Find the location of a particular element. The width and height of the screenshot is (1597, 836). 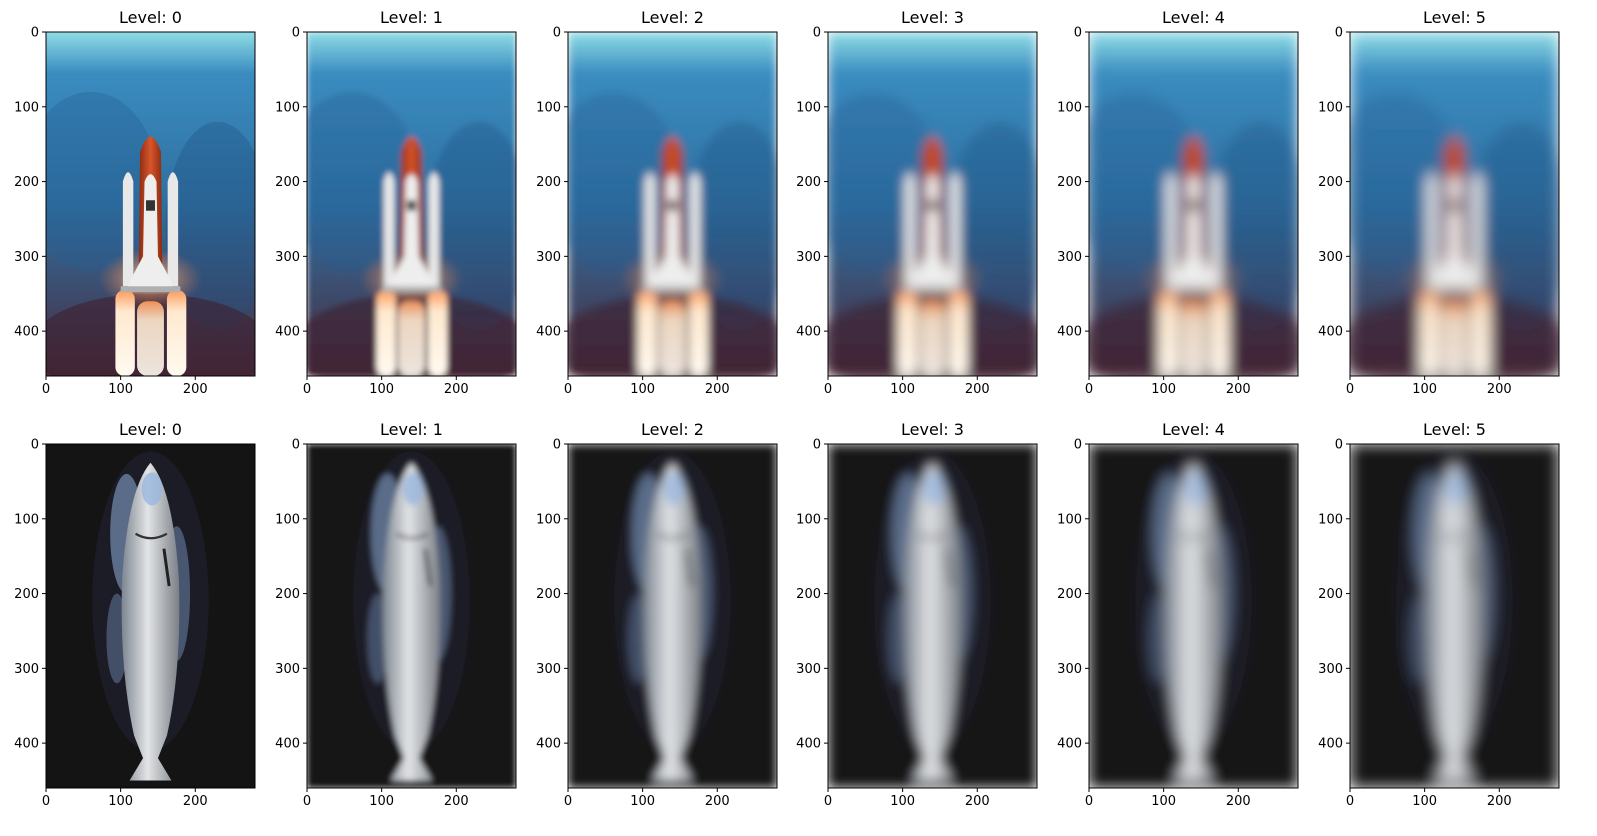

subplot-r2c1: Level: 0 0 100 200 0 100 200 300 400 is located at coordinates (135, 614).